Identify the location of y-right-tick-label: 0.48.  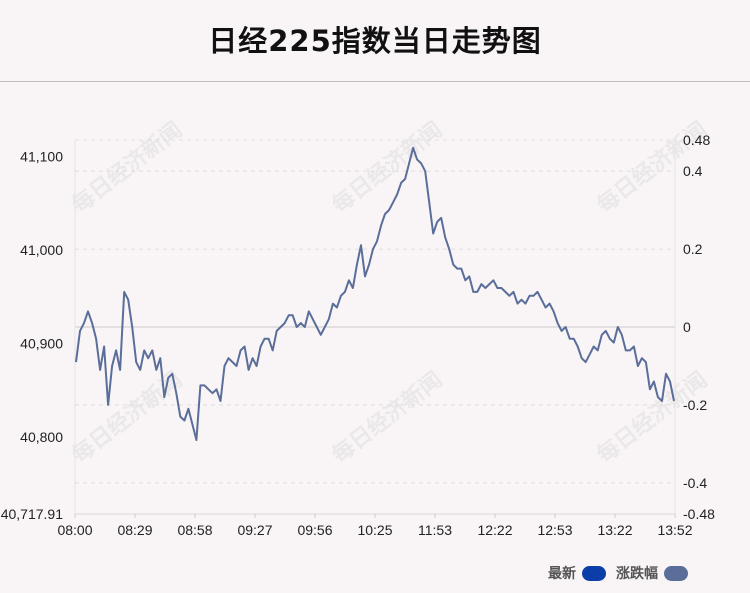
(696, 140).